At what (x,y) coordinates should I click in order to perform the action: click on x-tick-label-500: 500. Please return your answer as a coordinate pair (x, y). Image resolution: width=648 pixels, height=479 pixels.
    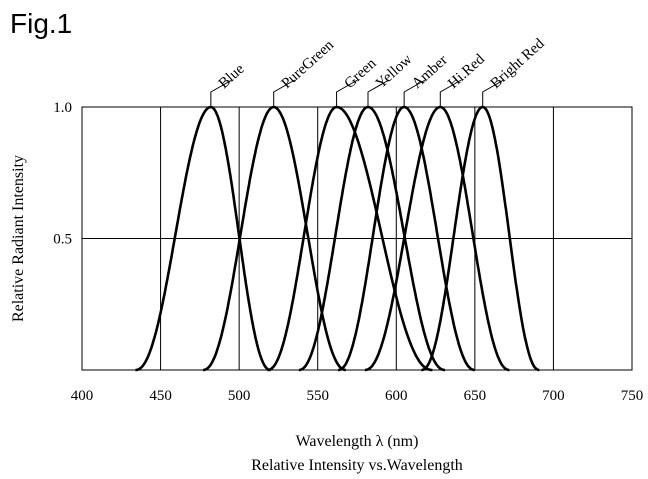
    Looking at the image, I should click on (239, 396).